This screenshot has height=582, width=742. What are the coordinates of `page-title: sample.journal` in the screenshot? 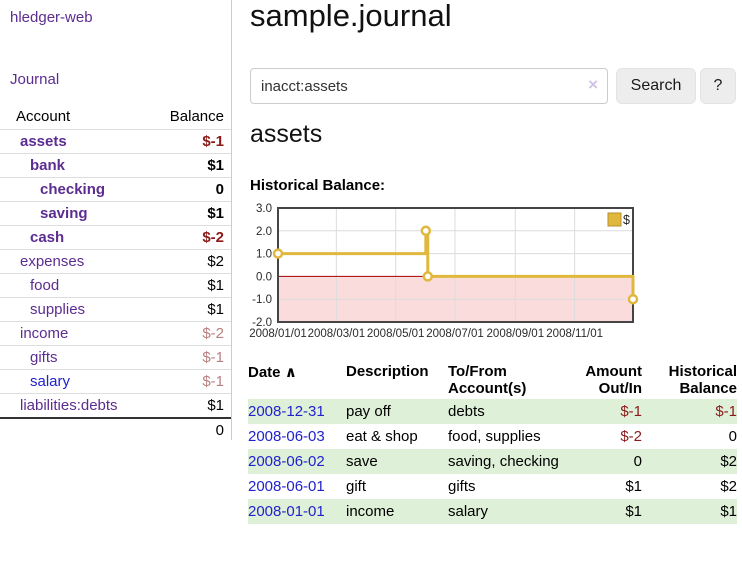 It's located at (351, 16).